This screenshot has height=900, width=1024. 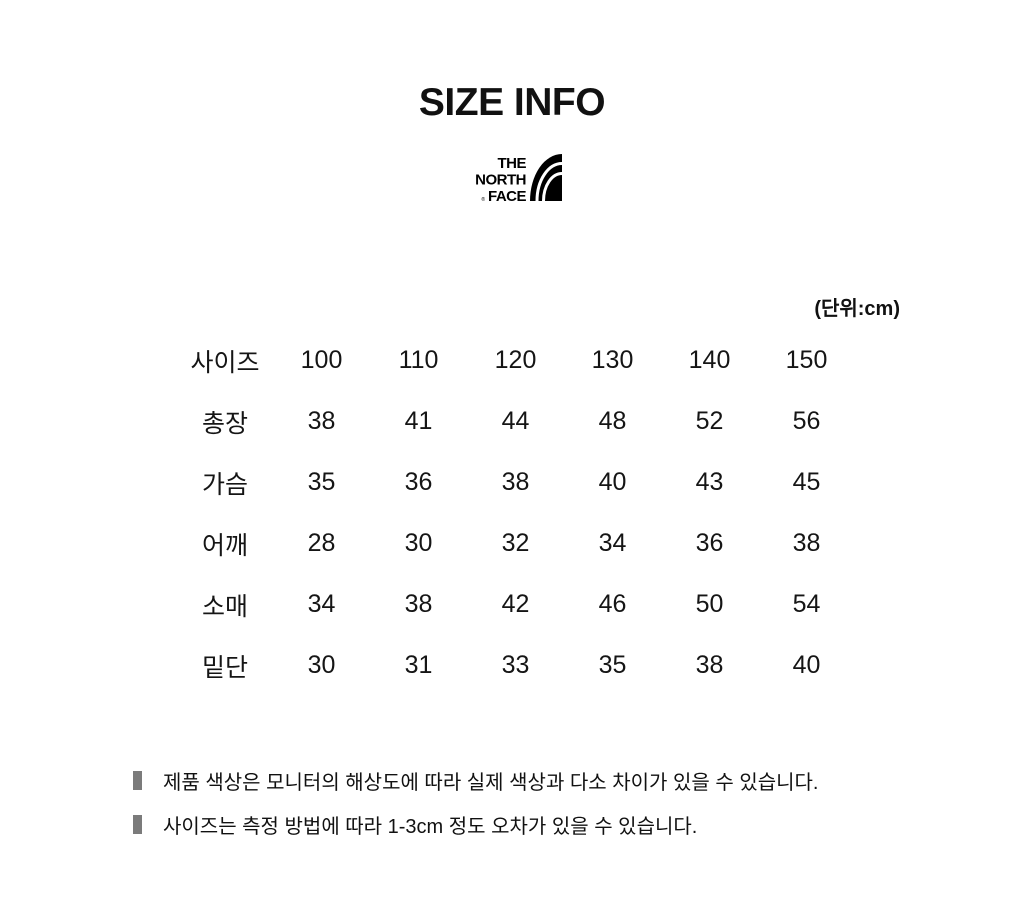 What do you see at coordinates (500, 180) in the screenshot?
I see `logo-line-north: NORTH` at bounding box center [500, 180].